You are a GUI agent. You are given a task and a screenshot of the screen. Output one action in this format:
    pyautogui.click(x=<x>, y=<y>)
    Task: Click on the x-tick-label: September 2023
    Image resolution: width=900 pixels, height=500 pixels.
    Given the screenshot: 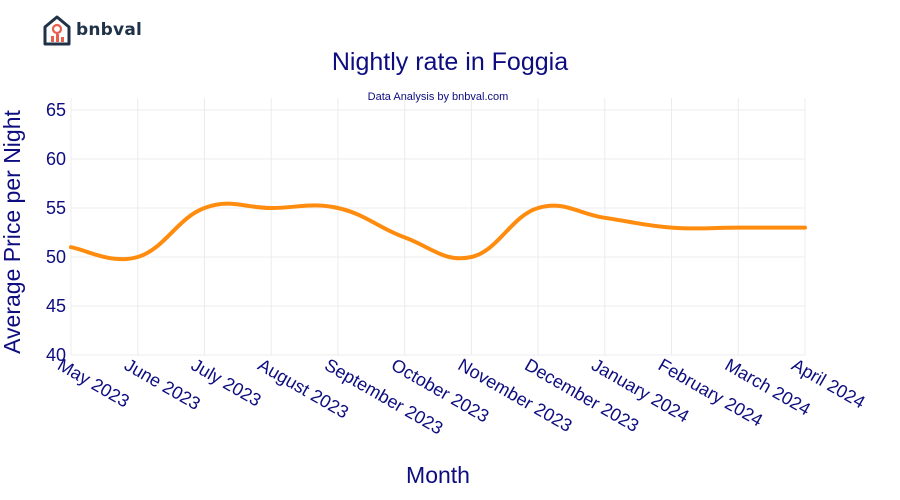 What is the action you would take?
    pyautogui.click(x=383, y=397)
    